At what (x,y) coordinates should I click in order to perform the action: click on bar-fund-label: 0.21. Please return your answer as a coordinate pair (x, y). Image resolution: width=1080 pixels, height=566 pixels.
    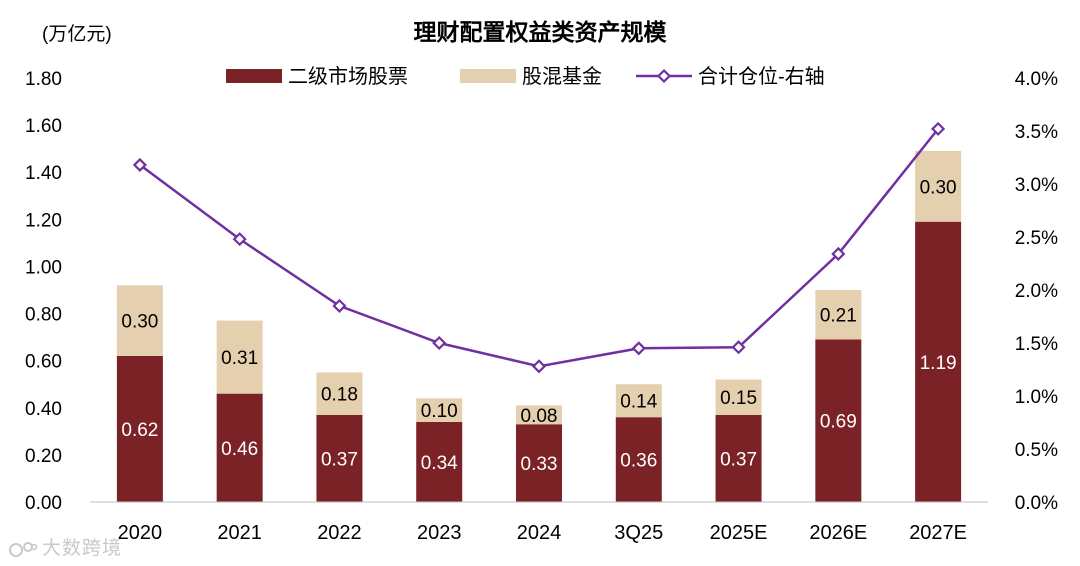
    Looking at the image, I should click on (838, 316).